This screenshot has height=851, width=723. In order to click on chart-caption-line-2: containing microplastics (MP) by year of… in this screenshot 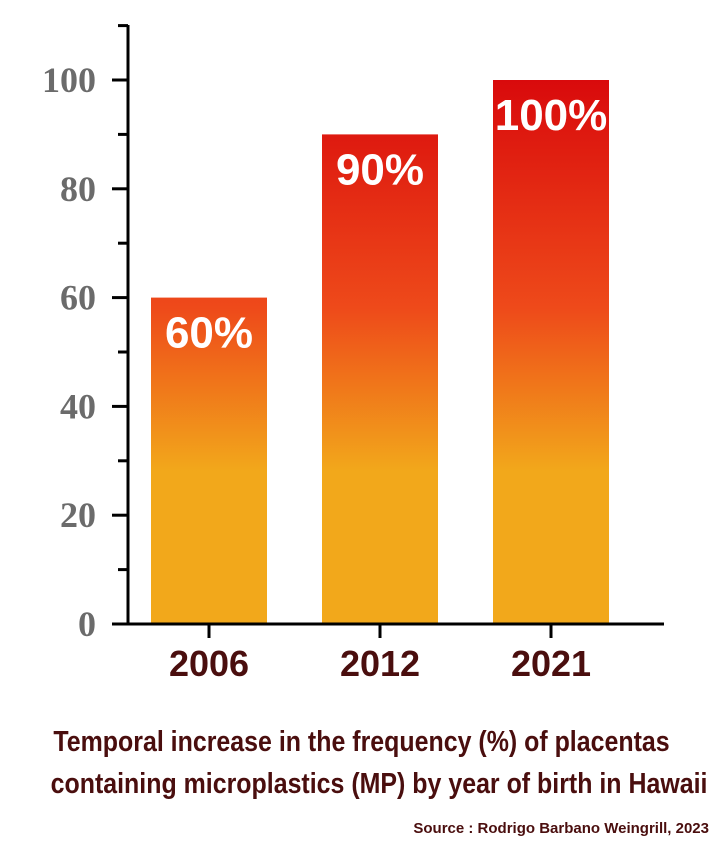, I will do `click(379, 784)`.